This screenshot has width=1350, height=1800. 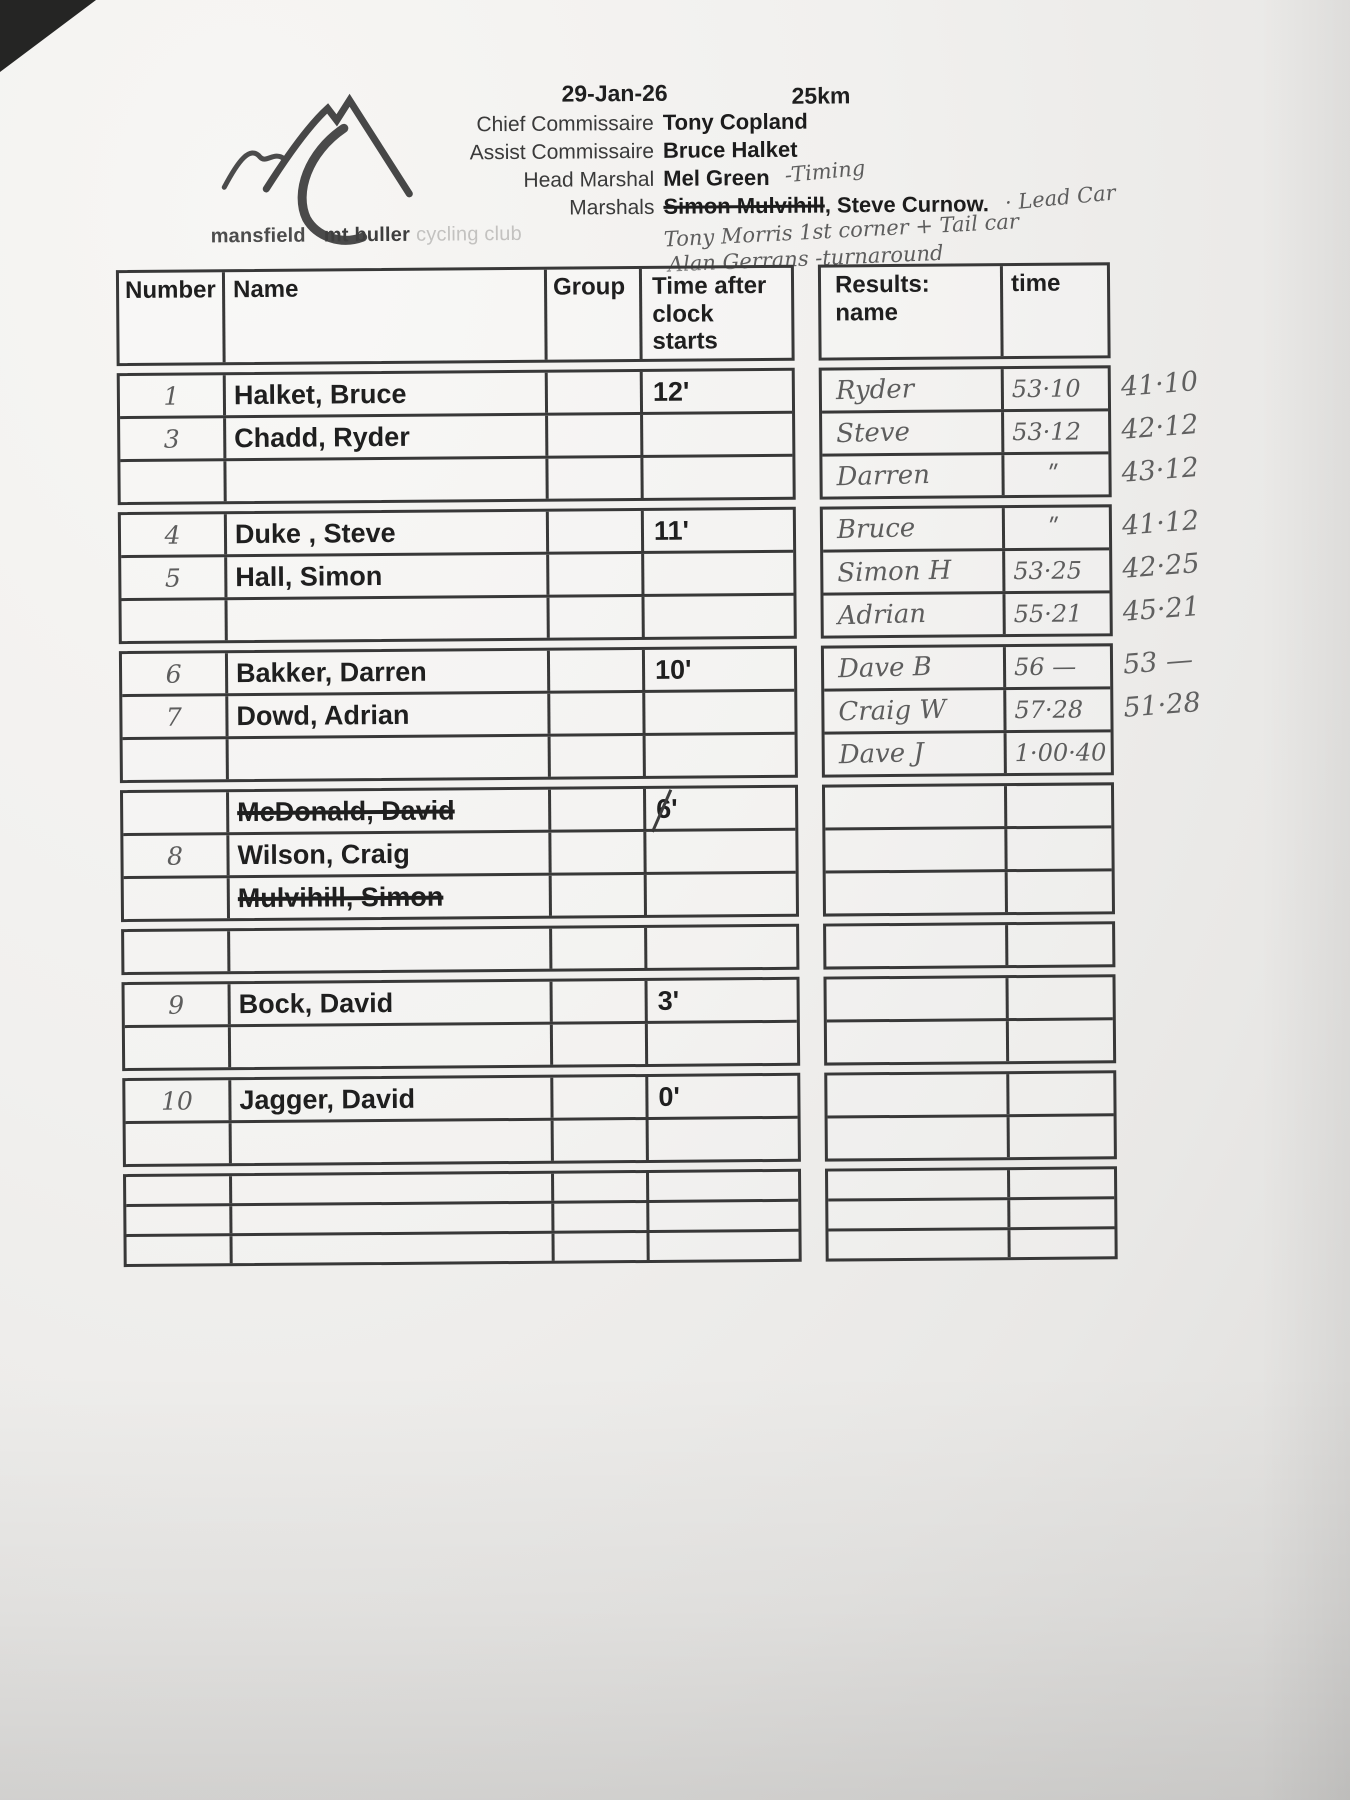 What do you see at coordinates (388, 576) in the screenshot?
I see `rider-name-cell: Hall, Simon` at bounding box center [388, 576].